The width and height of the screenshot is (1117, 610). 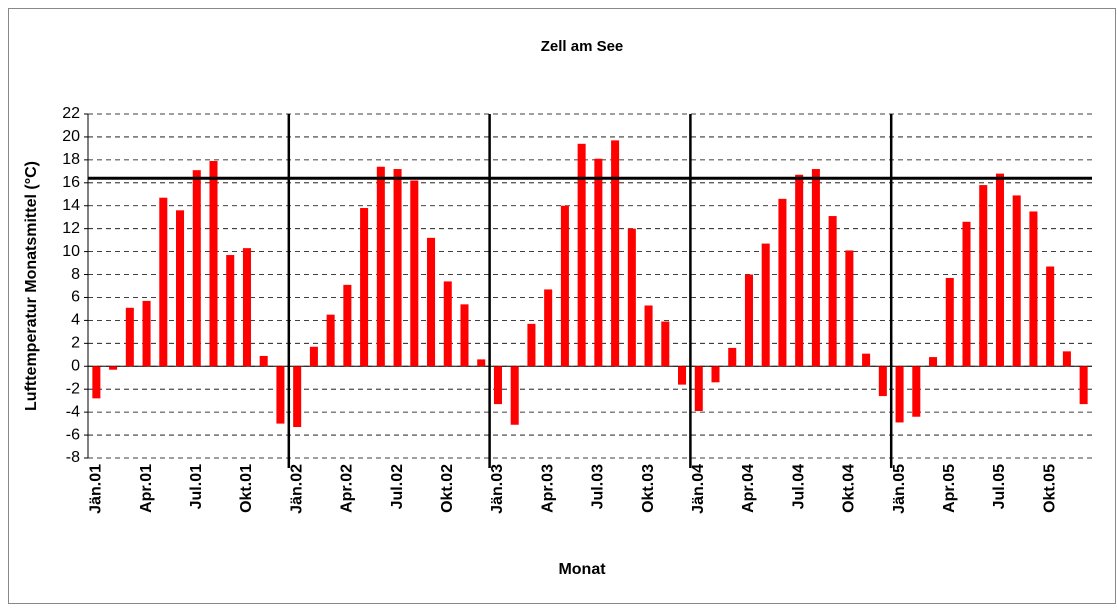 I want to click on x-tick-label: Jän.01, so click(x=96, y=489).